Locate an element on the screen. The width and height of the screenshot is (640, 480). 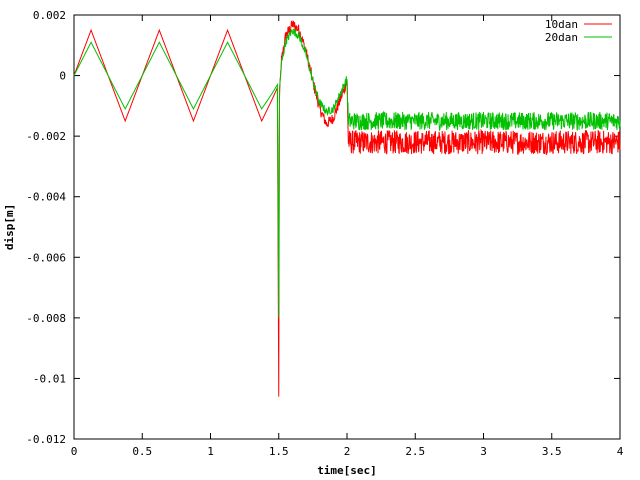
x-axis-label: time[sec] is located at coordinates (347, 470).